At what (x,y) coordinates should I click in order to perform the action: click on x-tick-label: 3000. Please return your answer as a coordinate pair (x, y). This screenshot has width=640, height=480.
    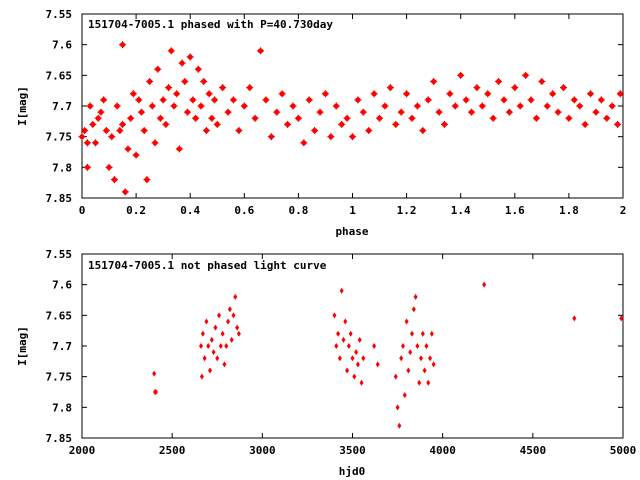
    Looking at the image, I should click on (262, 450).